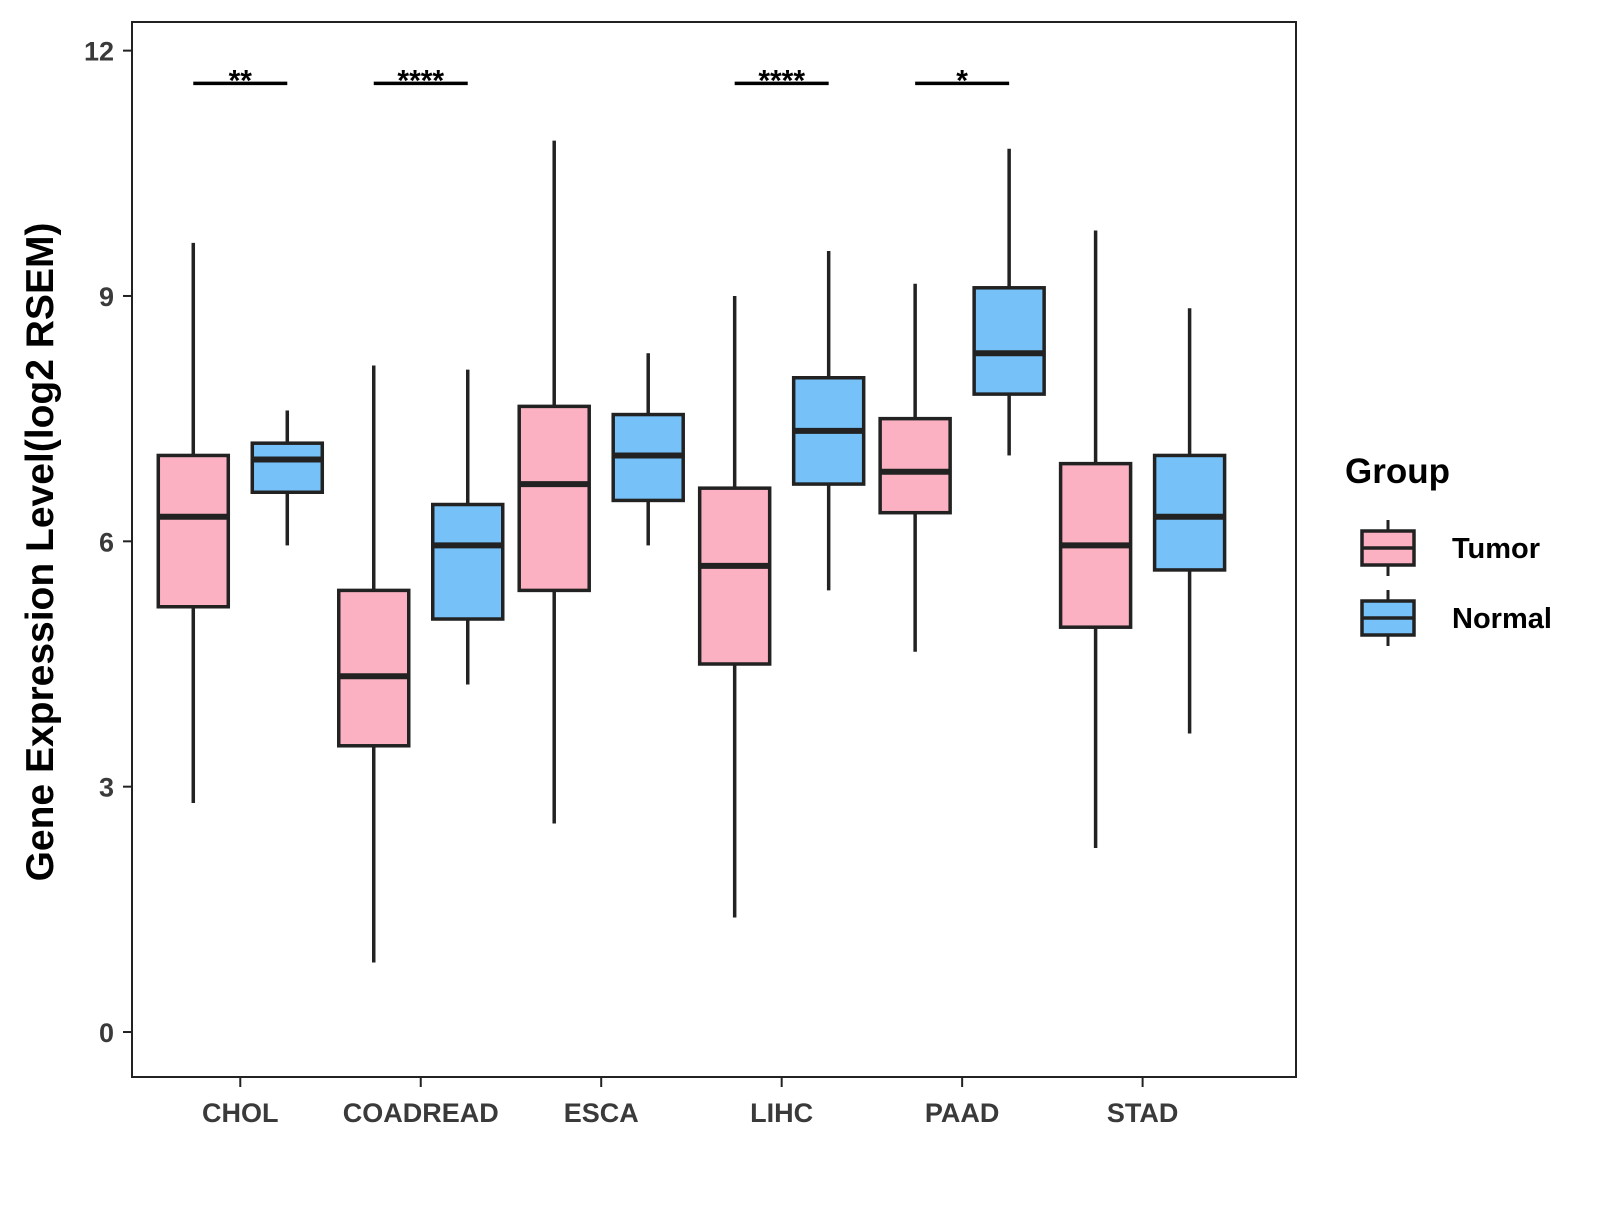 The width and height of the screenshot is (1600, 1205). Describe the element at coordinates (40, 552) in the screenshot. I see `y-axis-title: Gene Expression Level(log2 RSEM)` at that location.